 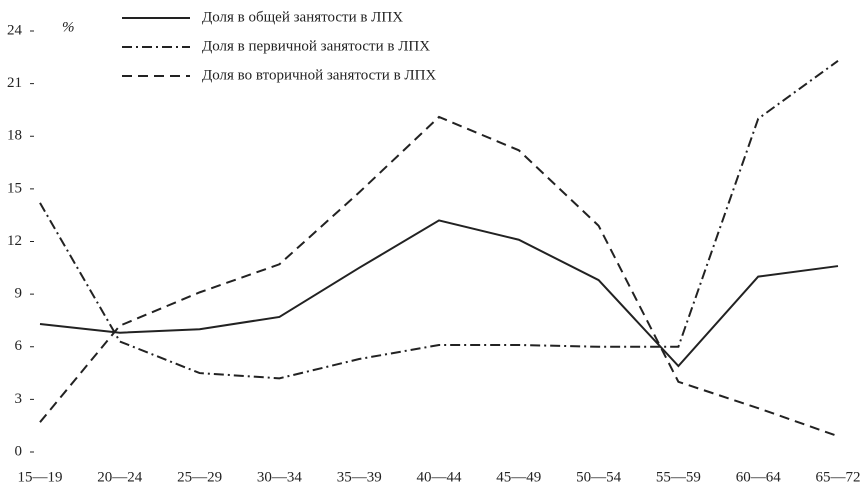 I want to click on x-tick-label: 45—49, so click(x=518, y=477).